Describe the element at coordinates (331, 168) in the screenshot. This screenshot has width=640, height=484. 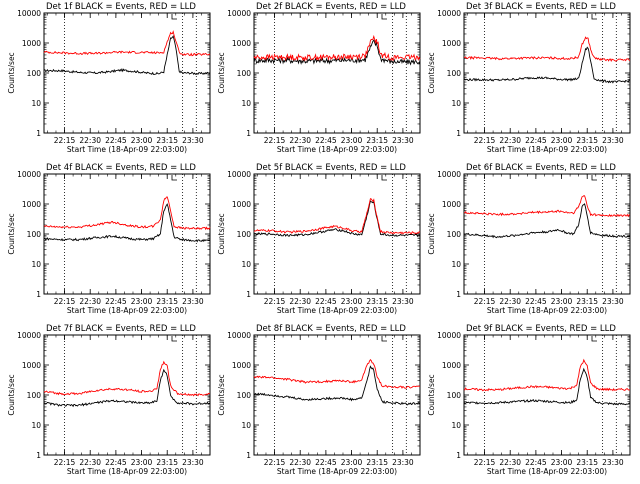
I see `panel-title: Det 5f BLACK = Events, RED = LLD` at that location.